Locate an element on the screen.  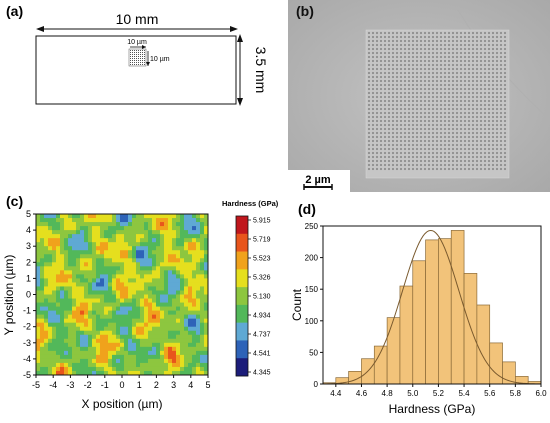
width-arrowhead-bottom is located at coordinates (240, 102).